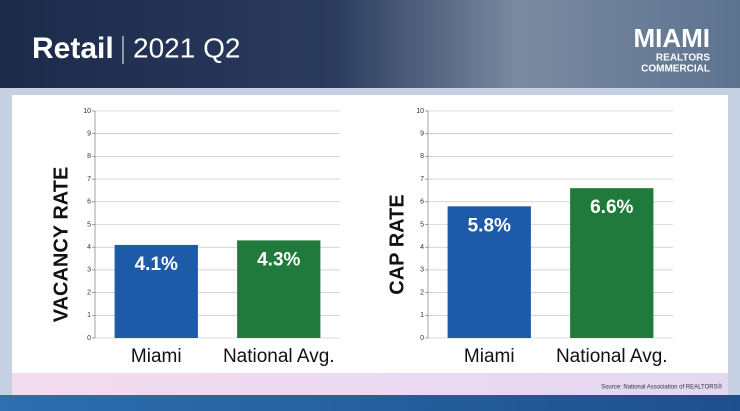 The height and width of the screenshot is (411, 740). What do you see at coordinates (671, 38) in the screenshot?
I see `logo-name: MIAMI` at bounding box center [671, 38].